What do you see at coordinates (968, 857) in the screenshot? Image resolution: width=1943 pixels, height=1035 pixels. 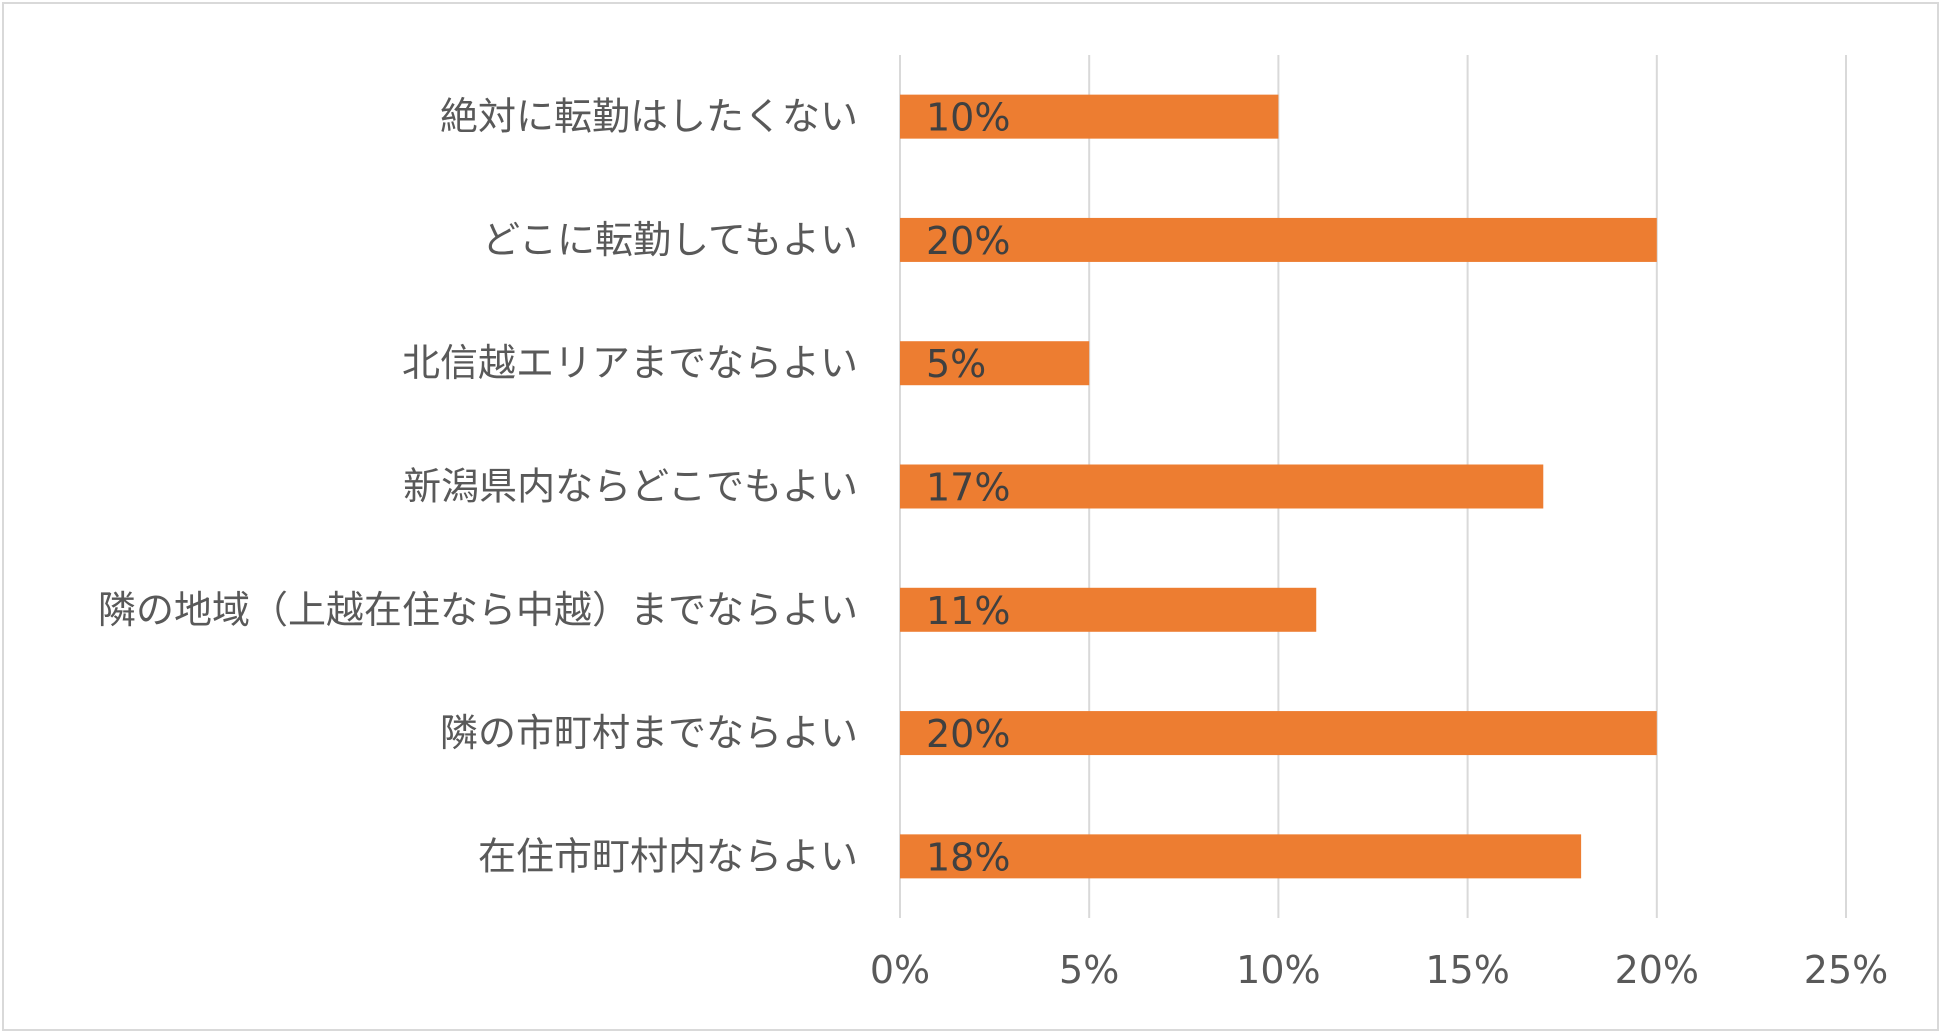 I see `data-label: 18%` at bounding box center [968, 857].